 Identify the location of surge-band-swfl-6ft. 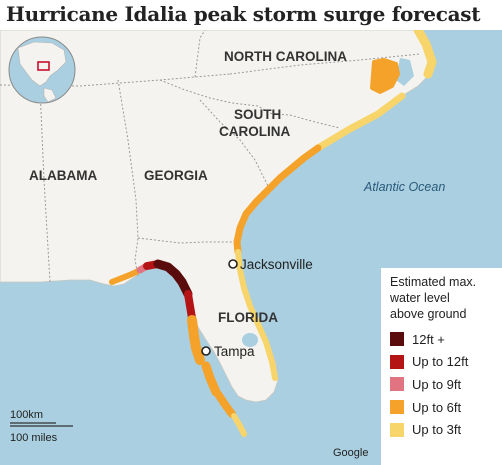
(225, 404).